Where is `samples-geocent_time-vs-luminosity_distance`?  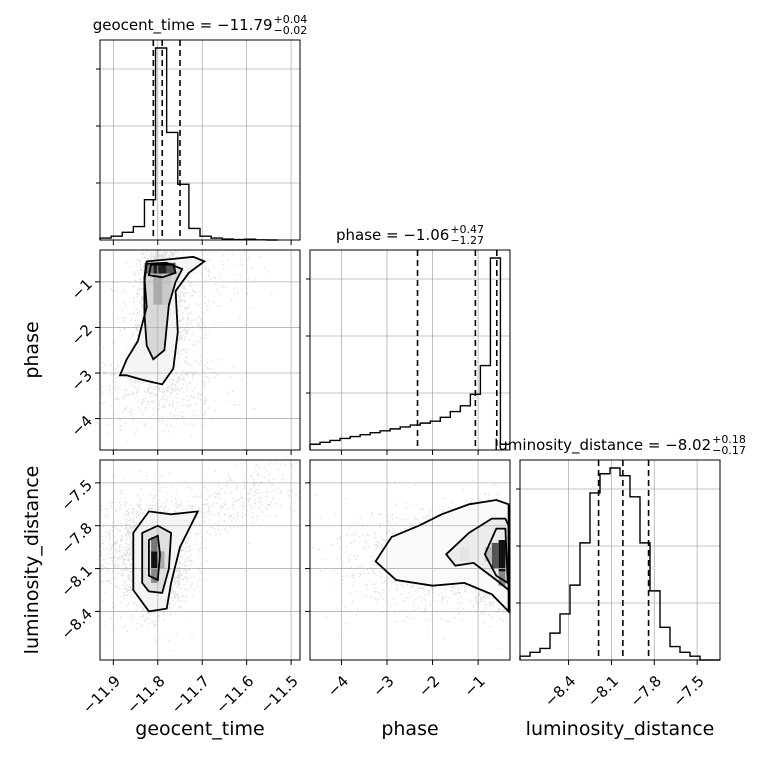 samples-geocent_time-vs-luminosity_distance is located at coordinates (200, 559).